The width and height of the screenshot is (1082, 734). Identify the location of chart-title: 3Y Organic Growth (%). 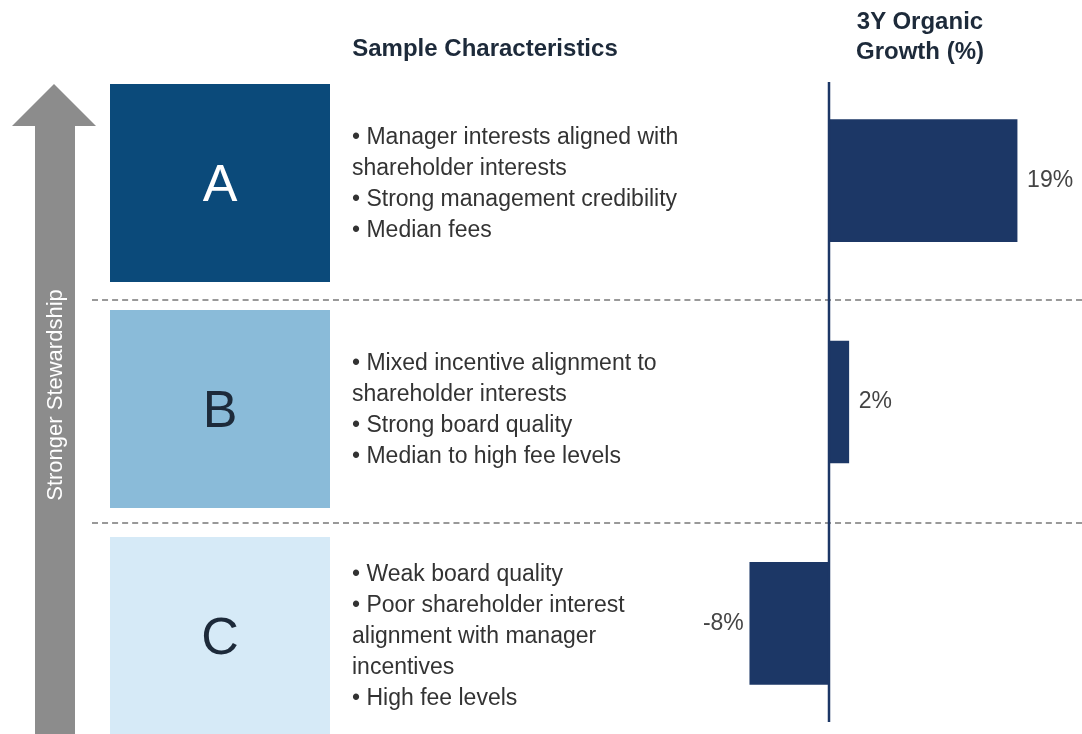
(920, 36).